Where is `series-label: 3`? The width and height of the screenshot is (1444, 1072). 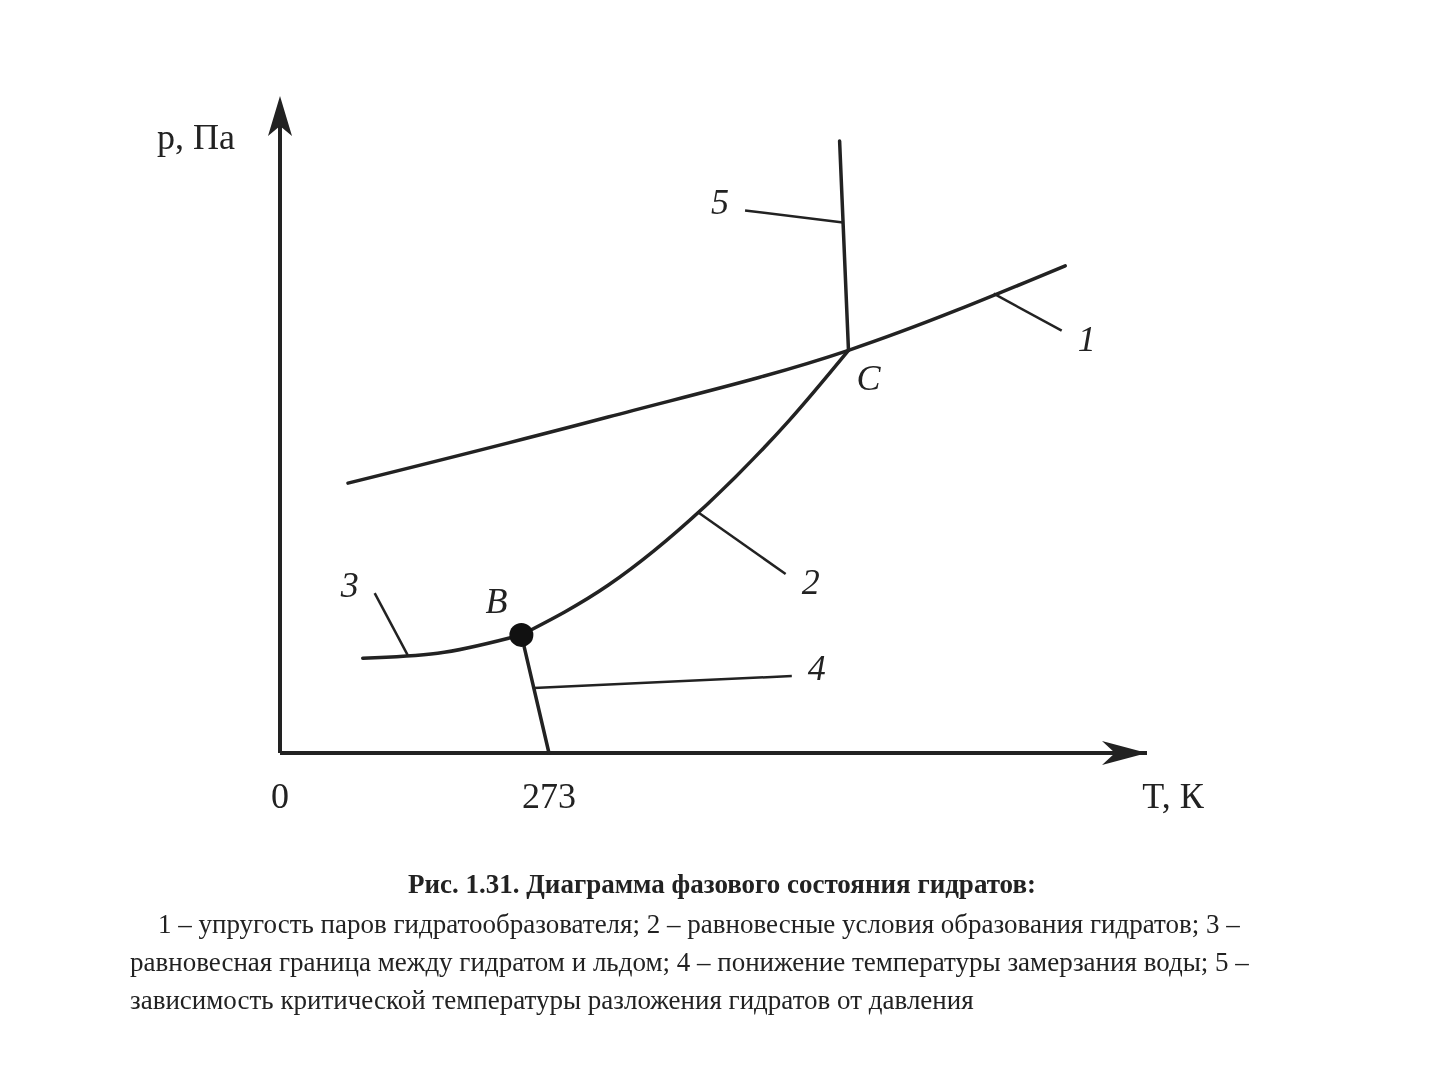
series-label: 3 is located at coordinates (349, 585).